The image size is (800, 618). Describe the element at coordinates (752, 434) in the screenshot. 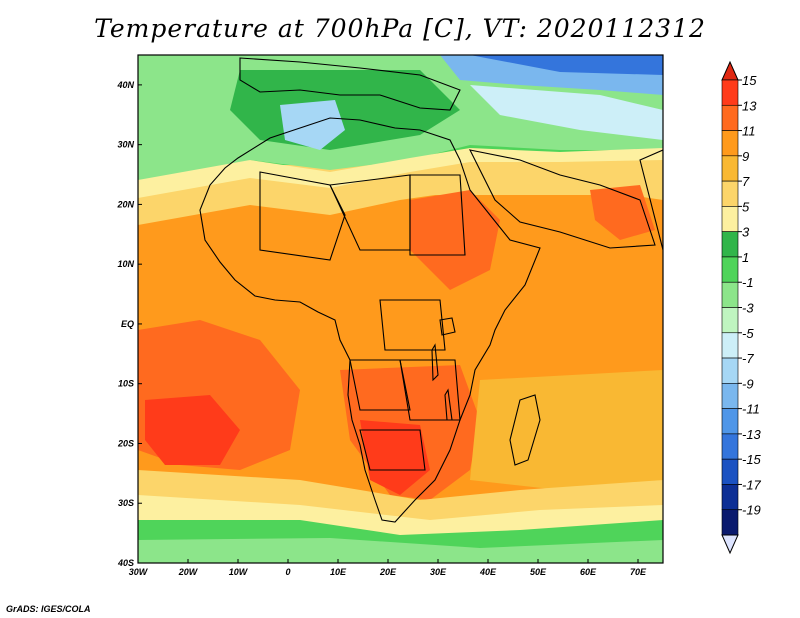

I see `colorbar-label: -13` at that location.